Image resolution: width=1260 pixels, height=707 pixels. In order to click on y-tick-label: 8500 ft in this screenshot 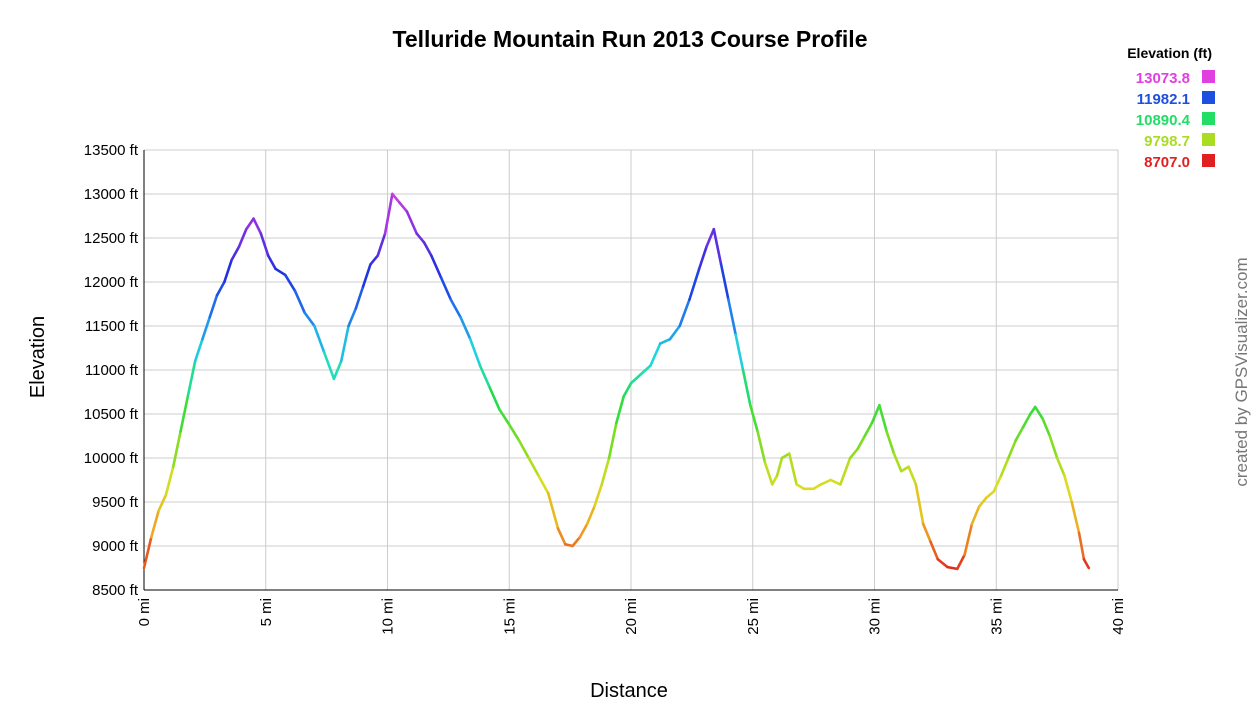, I will do `click(115, 590)`.